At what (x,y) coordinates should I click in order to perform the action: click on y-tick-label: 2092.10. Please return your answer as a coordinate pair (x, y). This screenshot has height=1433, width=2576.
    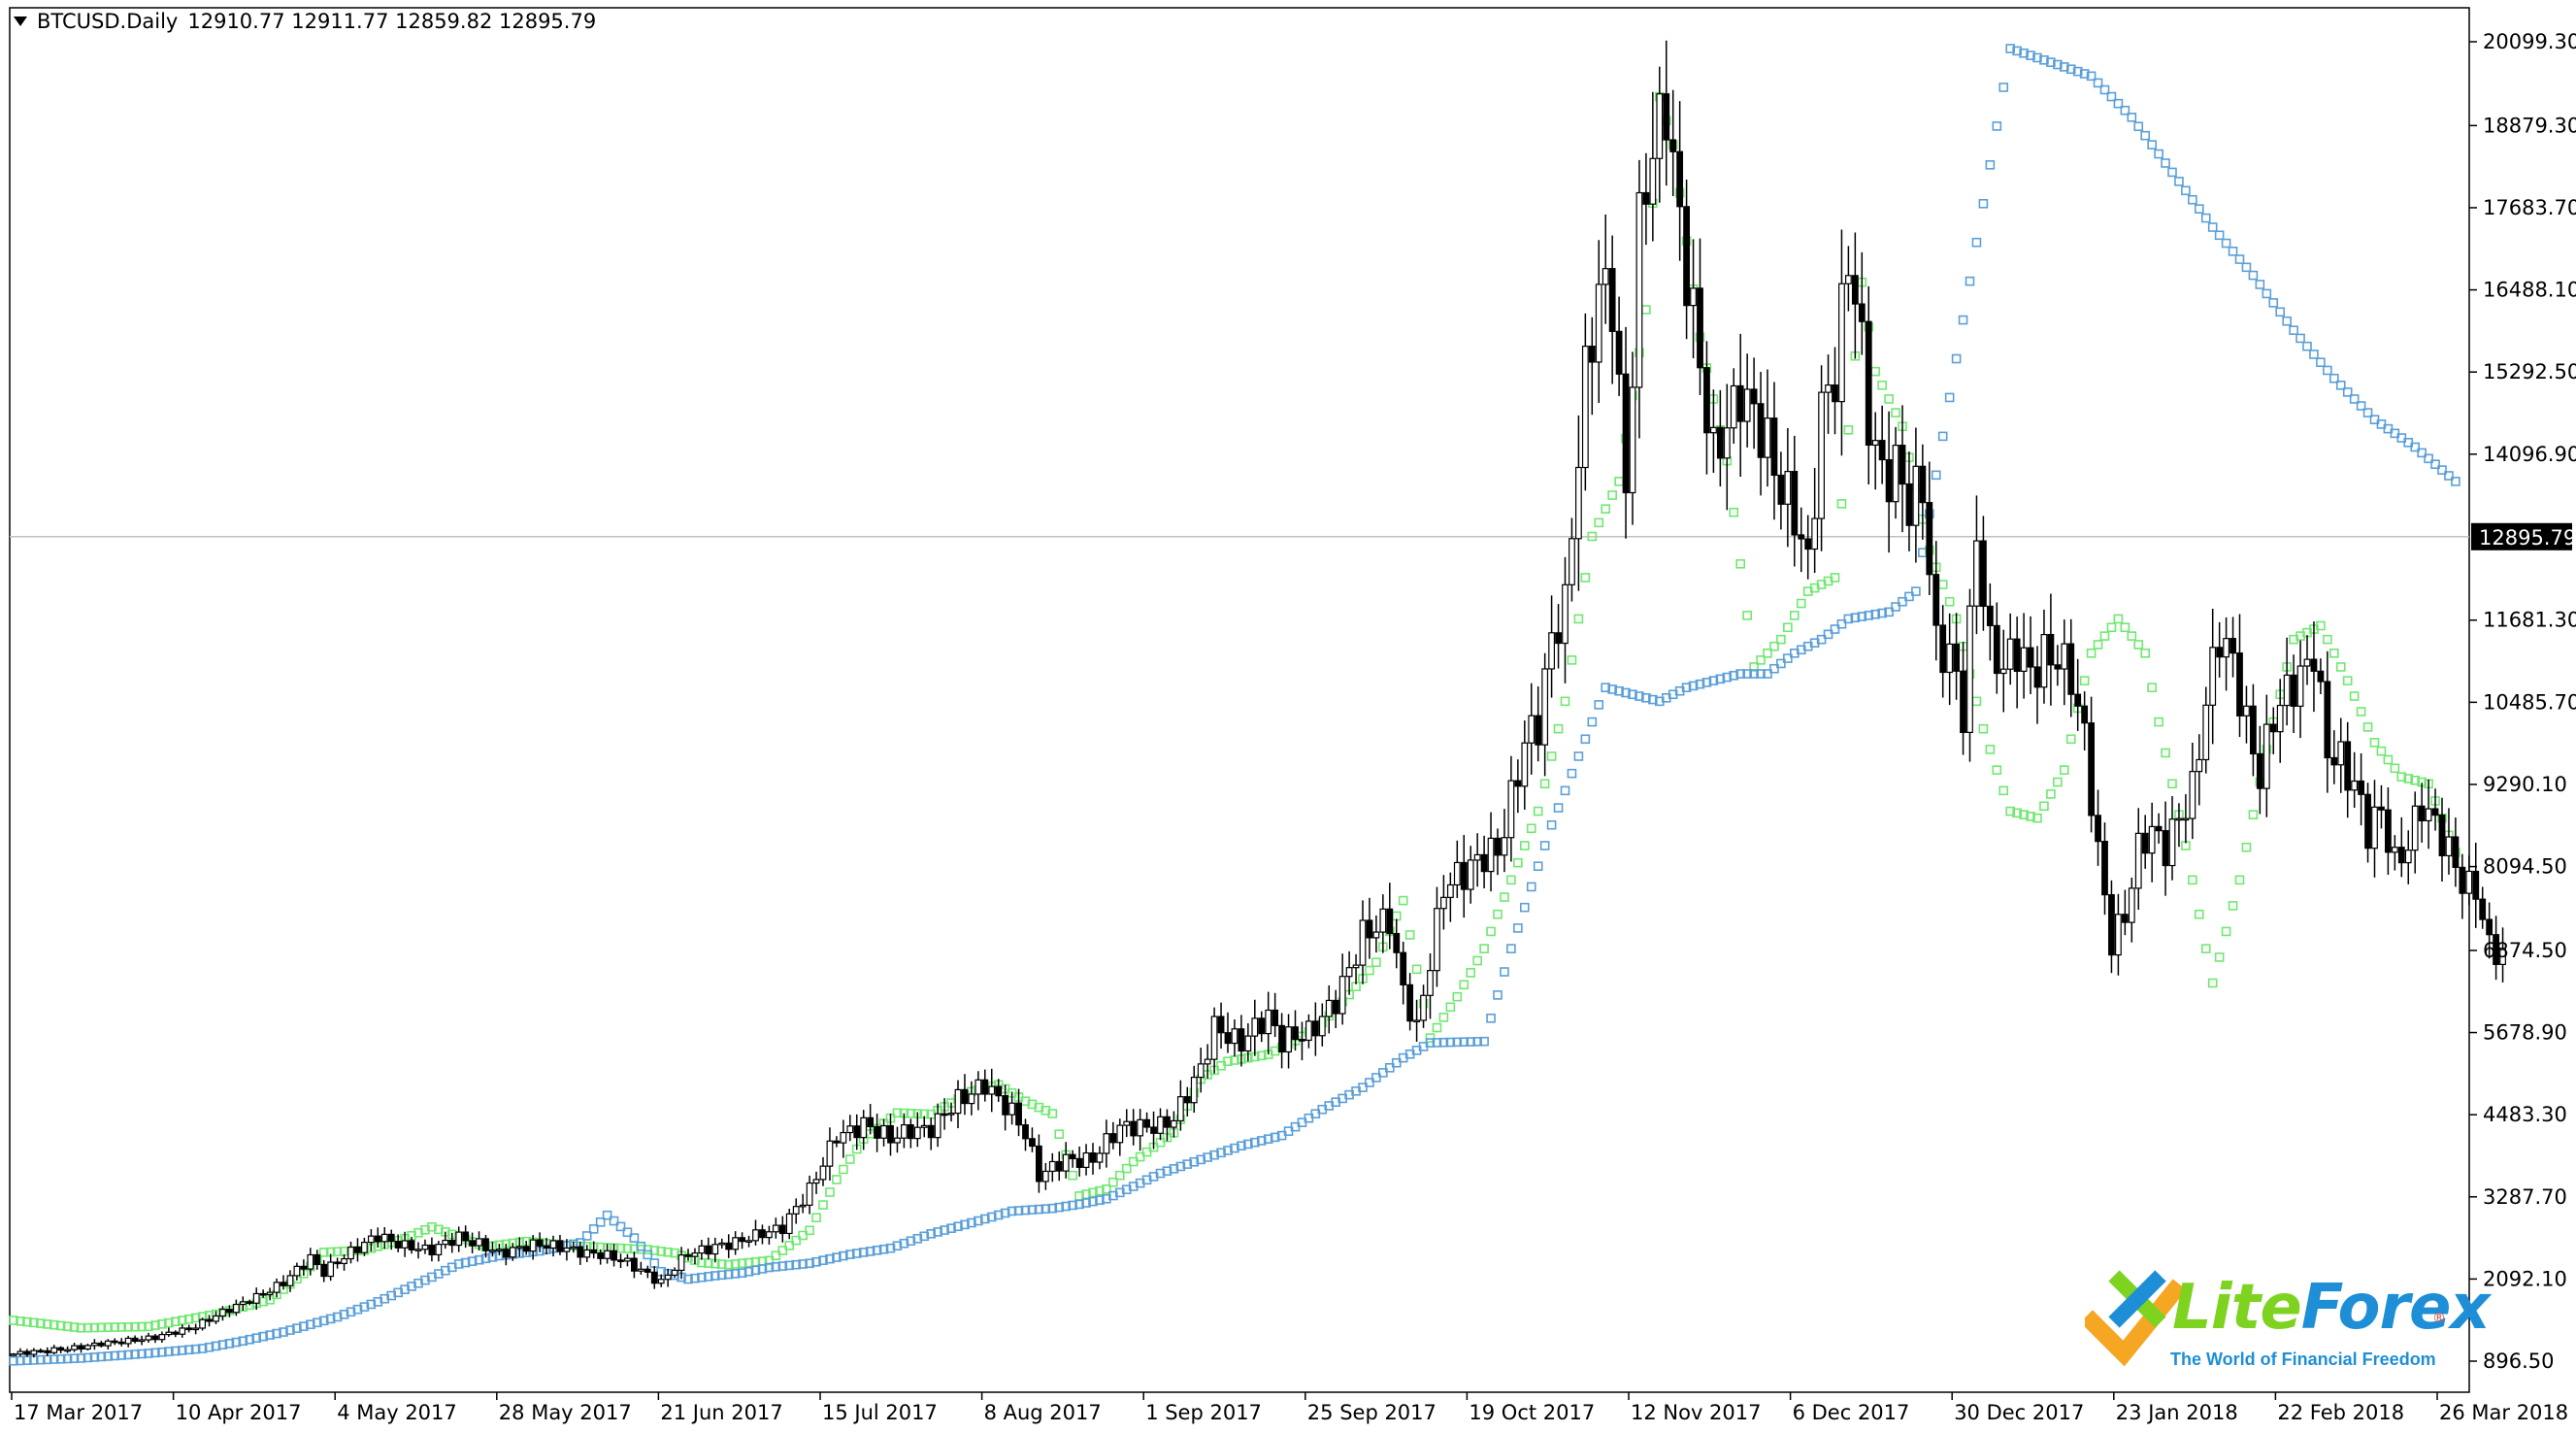
    Looking at the image, I should click on (2525, 1278).